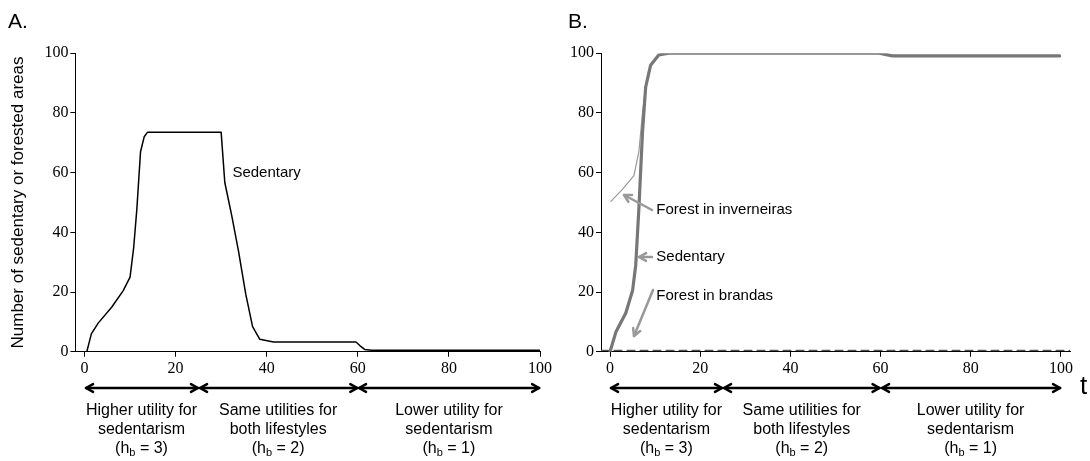  What do you see at coordinates (724, 208) in the screenshot?
I see `annotation: Forest in inverneiras` at bounding box center [724, 208].